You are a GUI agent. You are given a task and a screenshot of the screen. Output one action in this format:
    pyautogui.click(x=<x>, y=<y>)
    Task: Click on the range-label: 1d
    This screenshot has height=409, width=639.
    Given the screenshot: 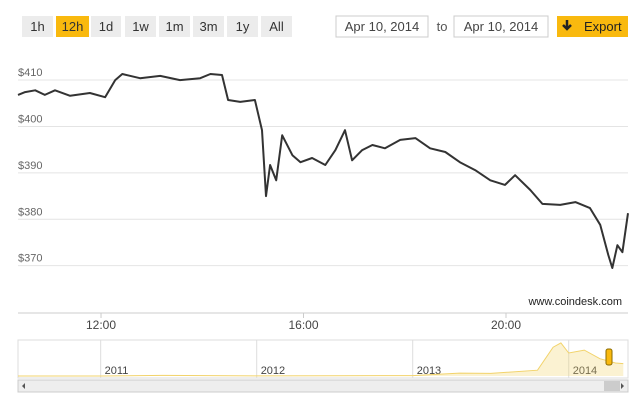 What is the action you would take?
    pyautogui.click(x=106, y=26)
    